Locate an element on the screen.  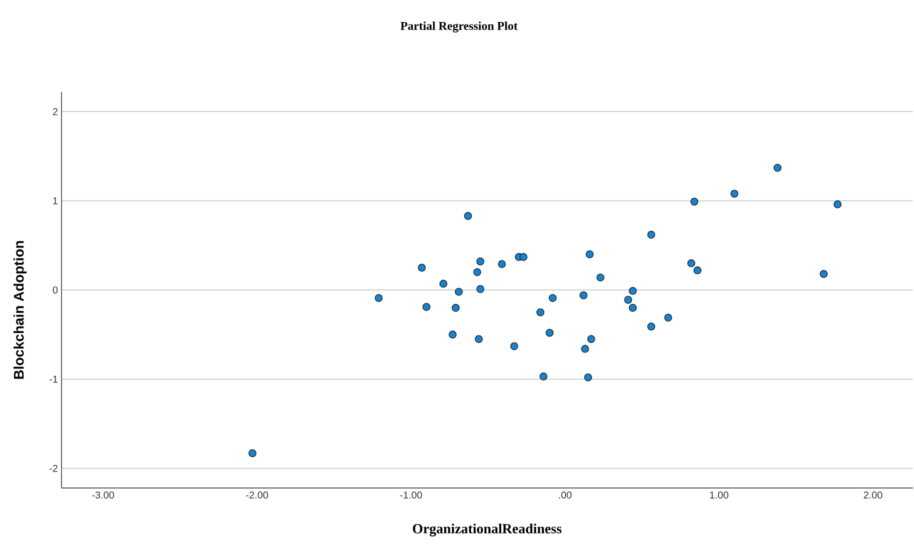
y-tick-label: 1 is located at coordinates (55, 200).